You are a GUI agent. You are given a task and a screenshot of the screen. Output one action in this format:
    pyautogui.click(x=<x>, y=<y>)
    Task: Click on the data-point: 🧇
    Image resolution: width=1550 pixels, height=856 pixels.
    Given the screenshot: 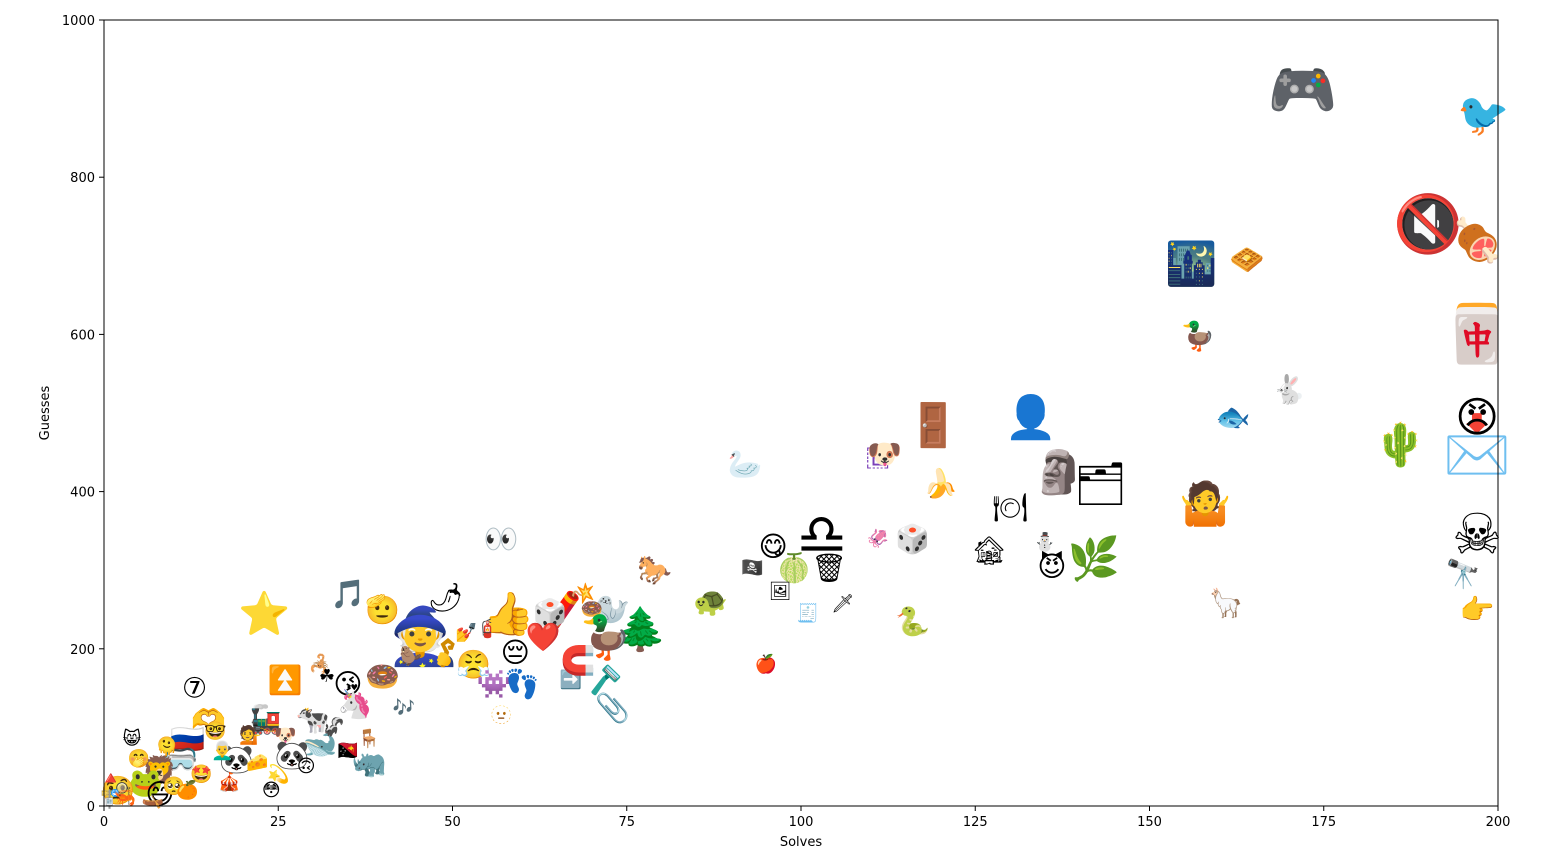 What is the action you would take?
    pyautogui.click(x=1247, y=259)
    